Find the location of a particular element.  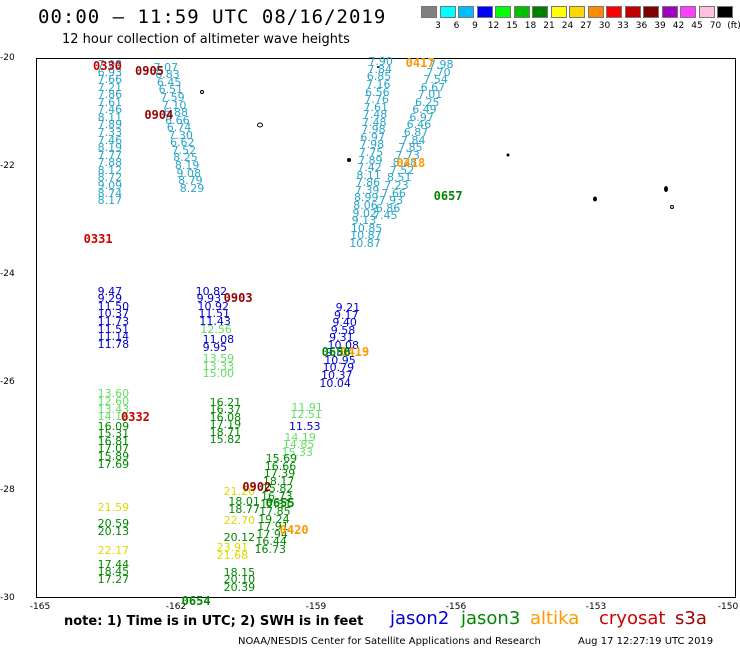

wave-height-value: 11.78 is located at coordinates (113, 344).